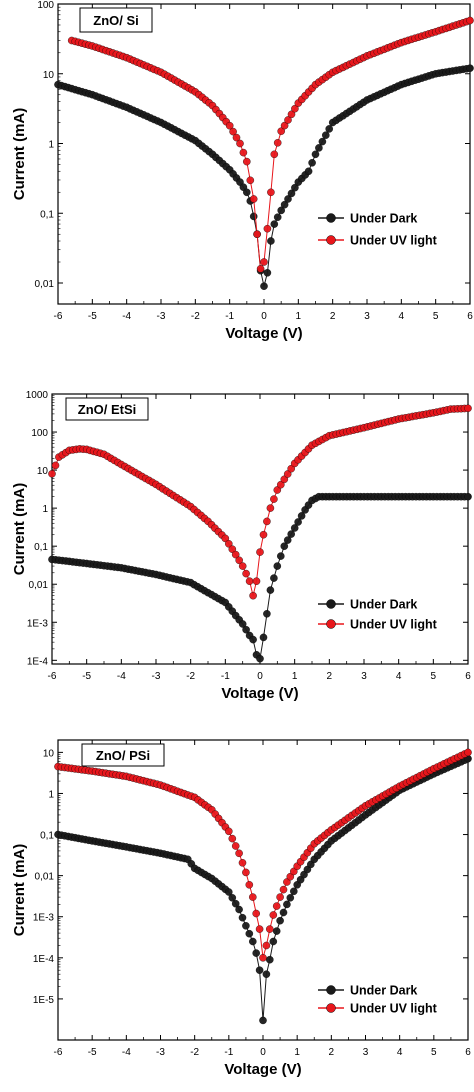 This screenshot has width=474, height=1092. Describe the element at coordinates (263, 333) in the screenshot. I see `x-axis-label: Voltage (V)` at that location.